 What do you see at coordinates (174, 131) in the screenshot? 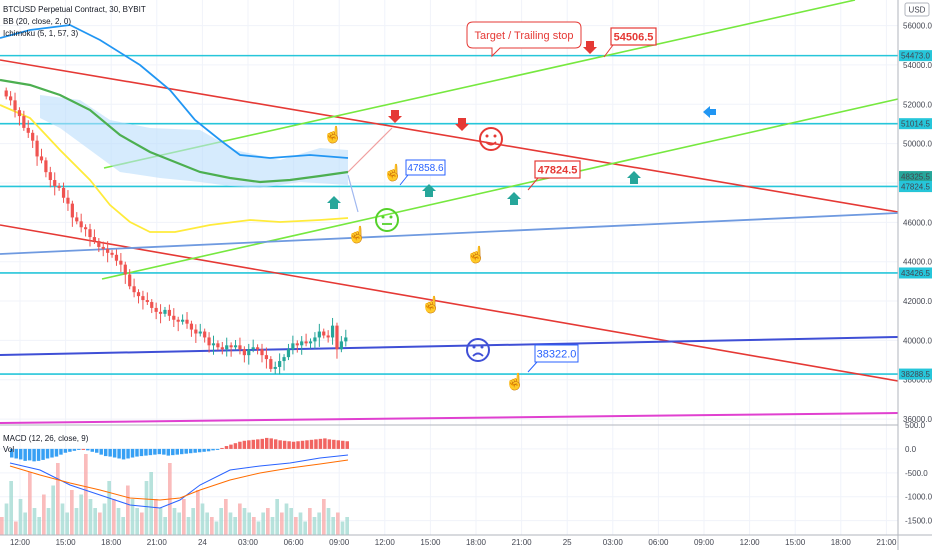
I see `bollinger-basis` at bounding box center [174, 131].